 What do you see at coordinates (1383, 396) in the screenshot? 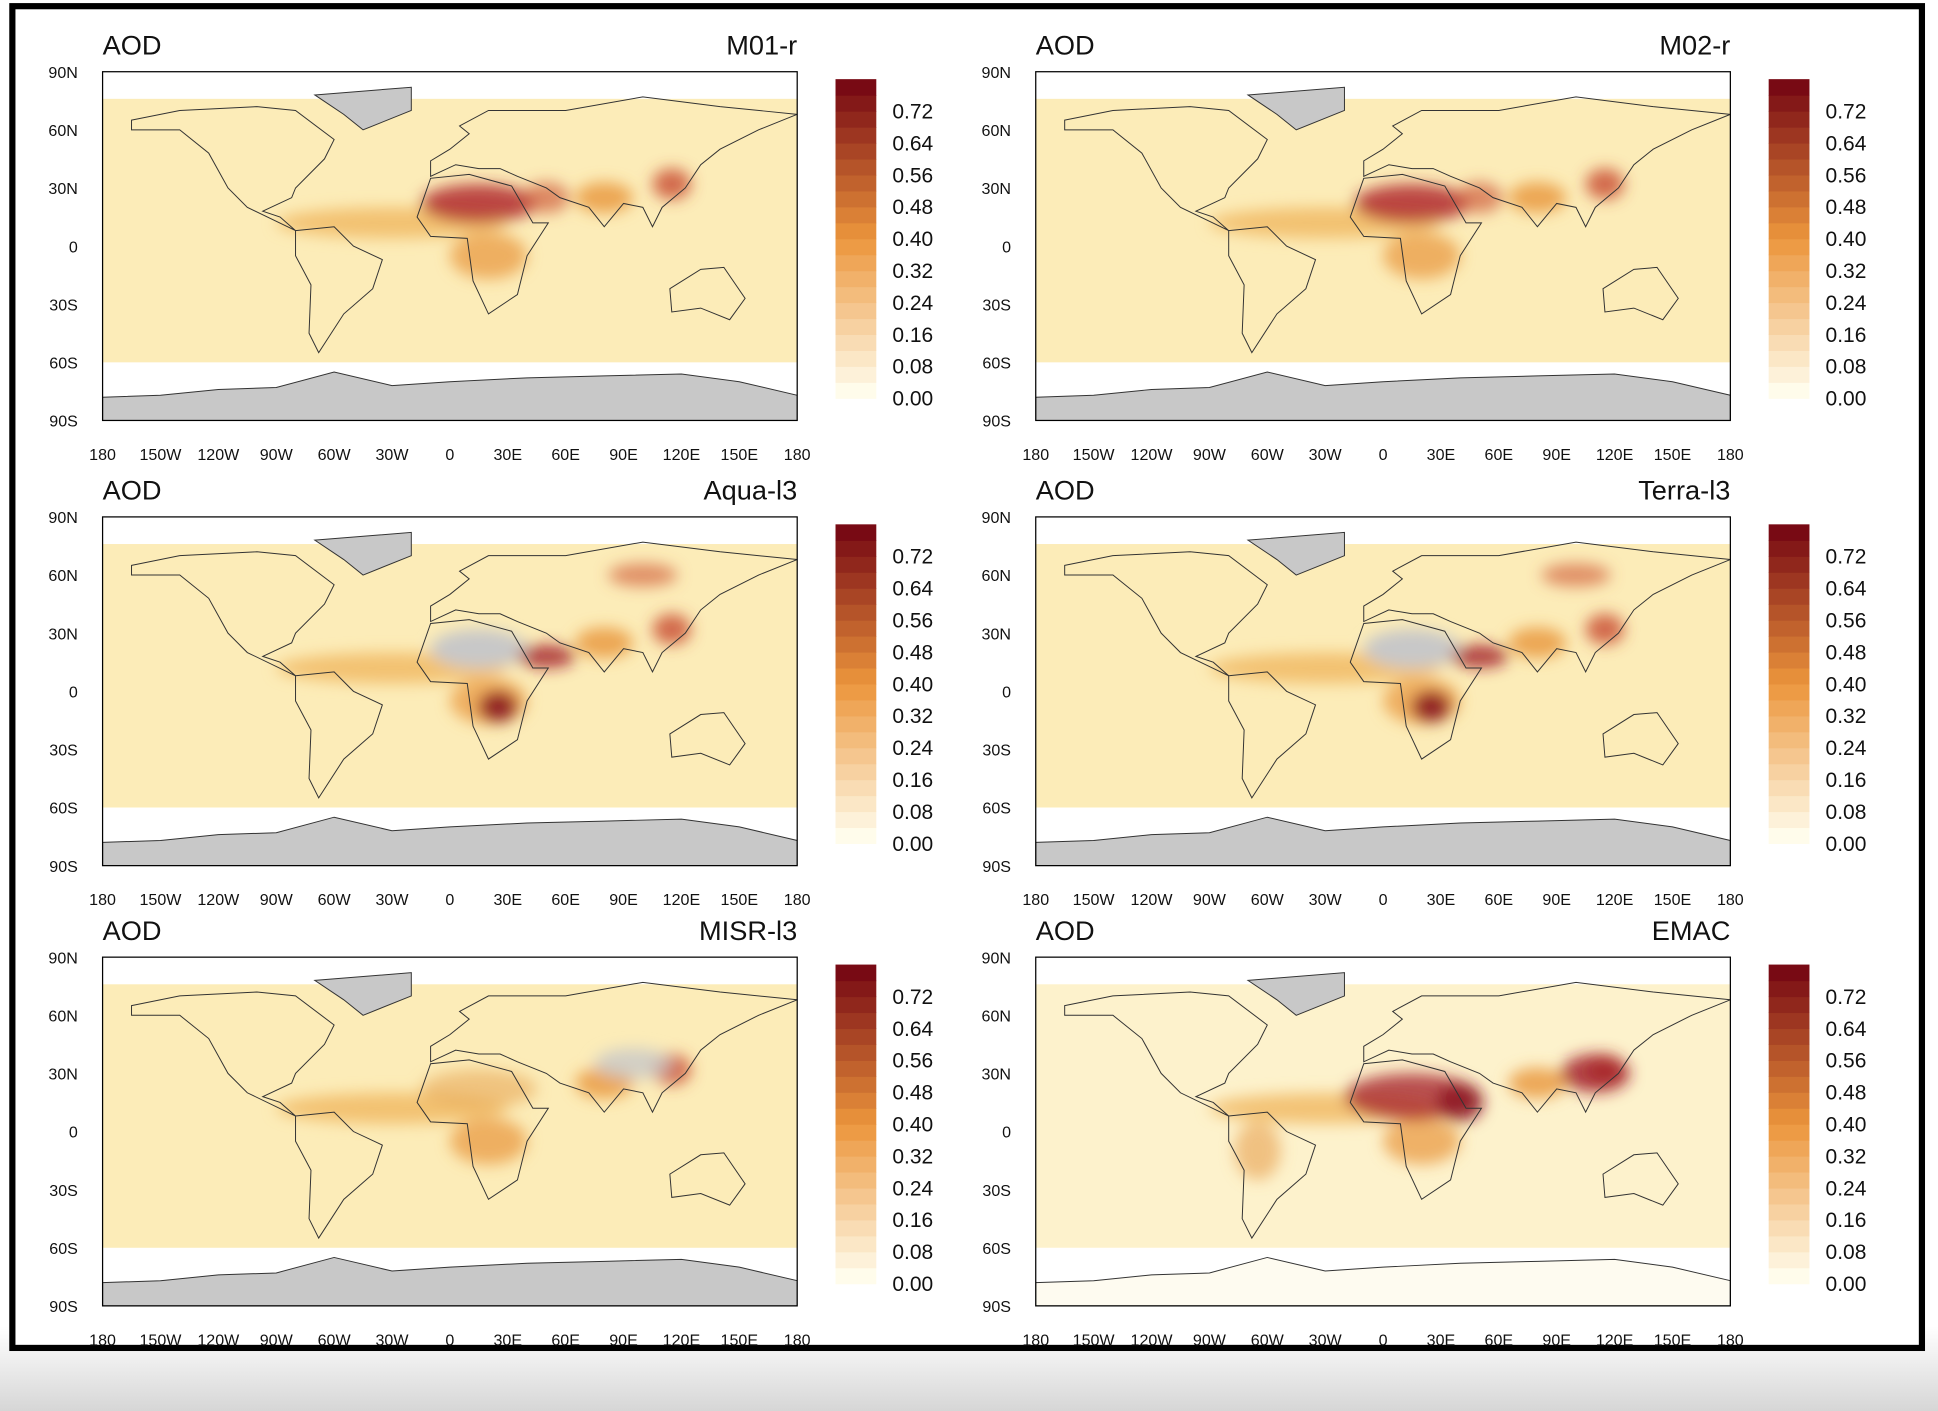
I see `antarctica` at bounding box center [1383, 396].